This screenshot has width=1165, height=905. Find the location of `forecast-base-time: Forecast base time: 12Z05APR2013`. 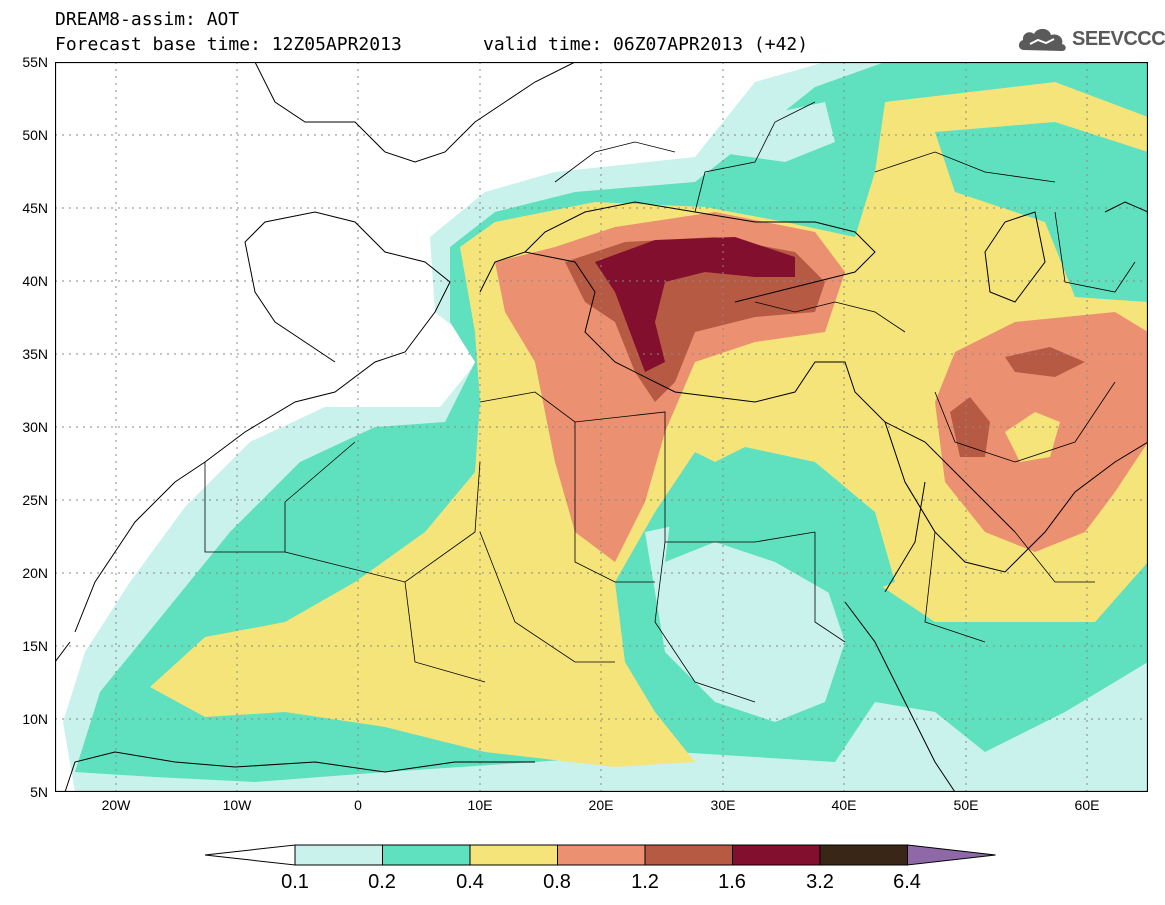

forecast-base-time: Forecast base time: 12Z05APR2013 is located at coordinates (228, 44).